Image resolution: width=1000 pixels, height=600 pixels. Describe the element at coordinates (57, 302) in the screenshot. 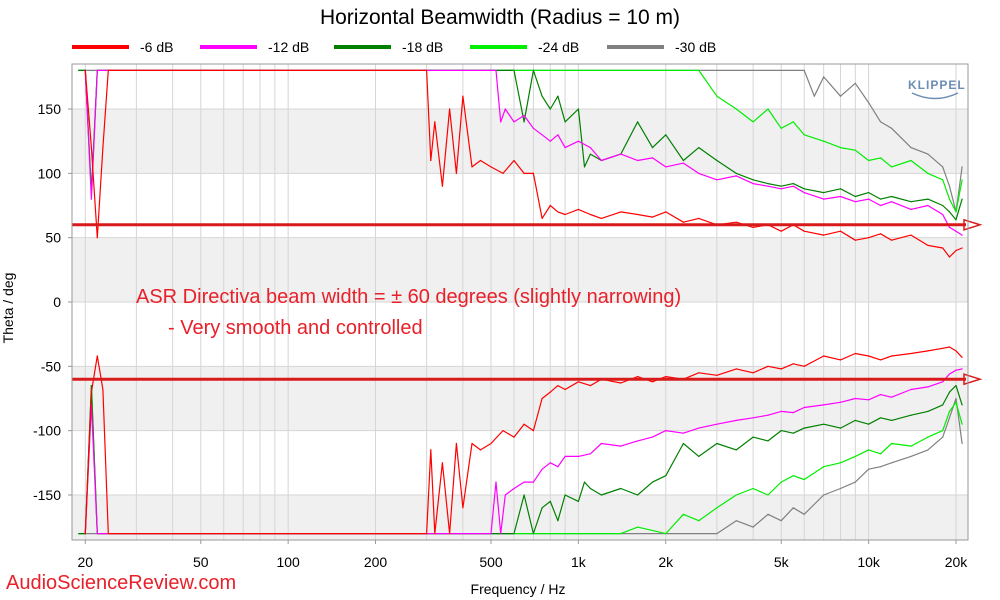

I see `y-tick-label: 0` at that location.